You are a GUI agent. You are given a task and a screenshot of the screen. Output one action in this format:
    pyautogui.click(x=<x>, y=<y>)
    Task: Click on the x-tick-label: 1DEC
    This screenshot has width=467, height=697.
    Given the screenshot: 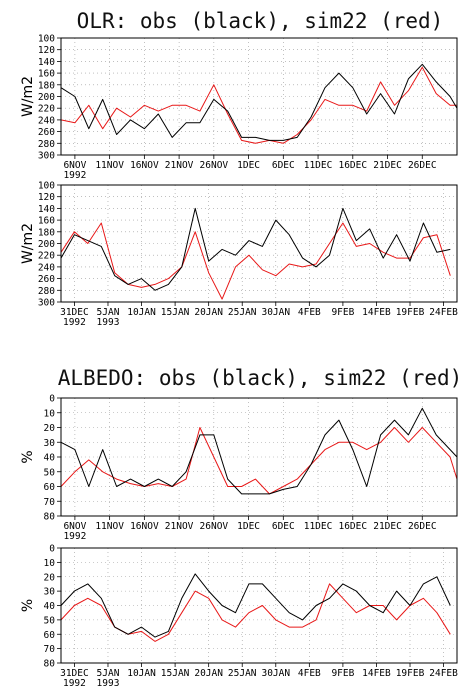 What is the action you would take?
    pyautogui.click(x=248, y=165)
    